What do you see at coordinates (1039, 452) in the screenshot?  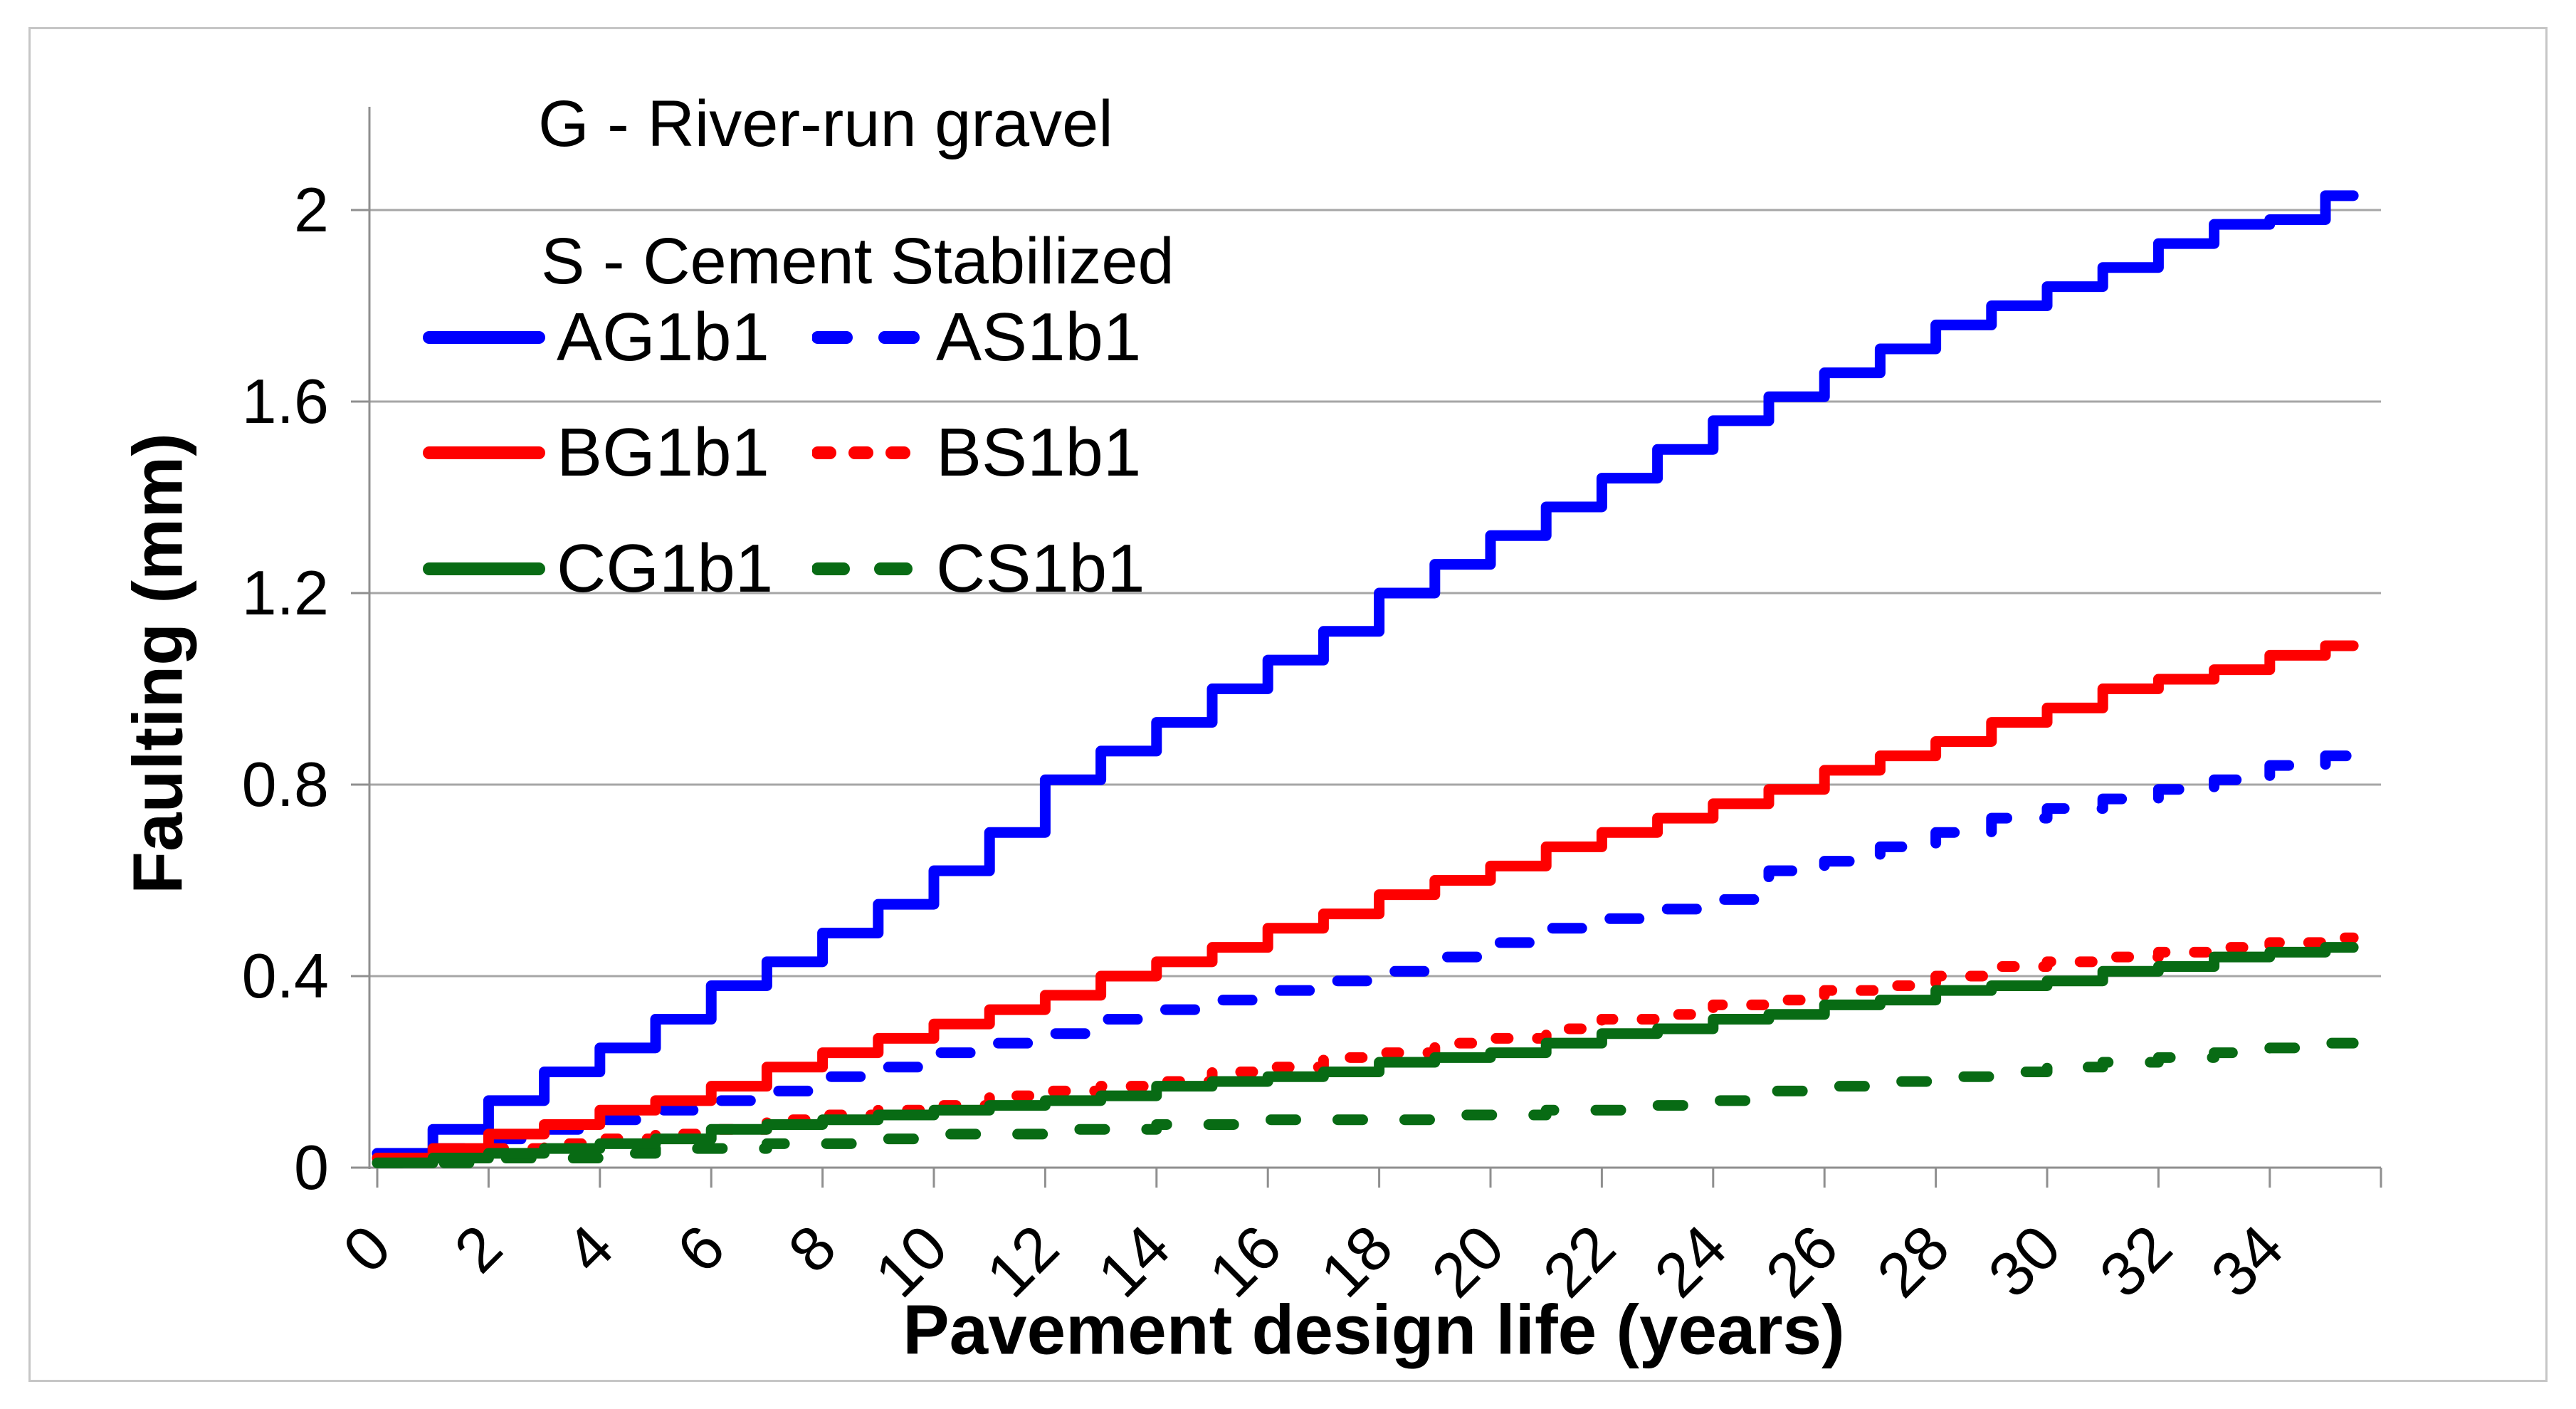 I see `legend-label-bs1b1: BS1b1` at bounding box center [1039, 452].